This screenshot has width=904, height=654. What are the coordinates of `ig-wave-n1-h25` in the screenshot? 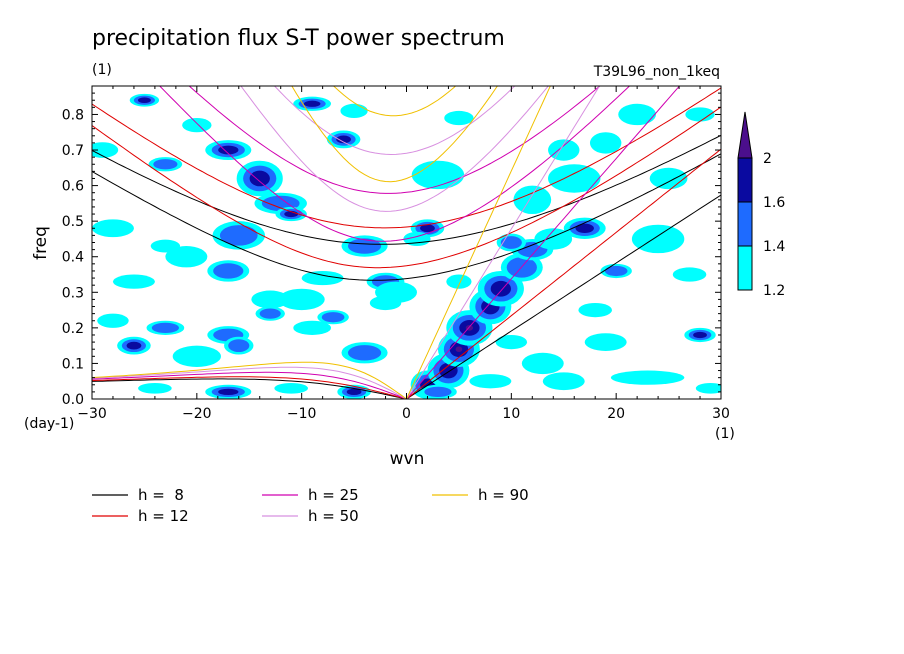 It's located at (395, 164).